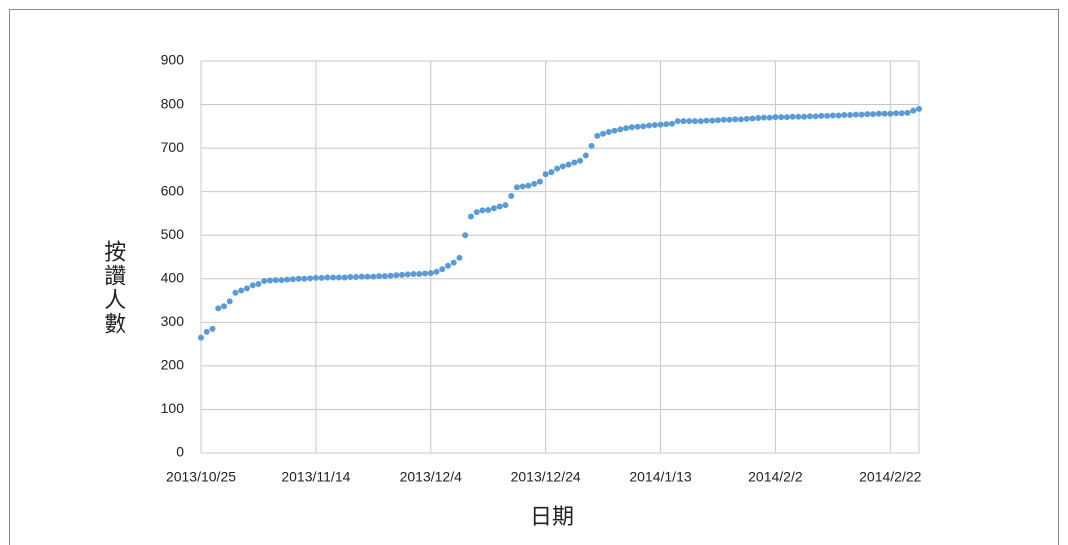 This screenshot has height=545, width=1068. I want to click on x-tick-label: 2013/12/24, so click(546, 477).